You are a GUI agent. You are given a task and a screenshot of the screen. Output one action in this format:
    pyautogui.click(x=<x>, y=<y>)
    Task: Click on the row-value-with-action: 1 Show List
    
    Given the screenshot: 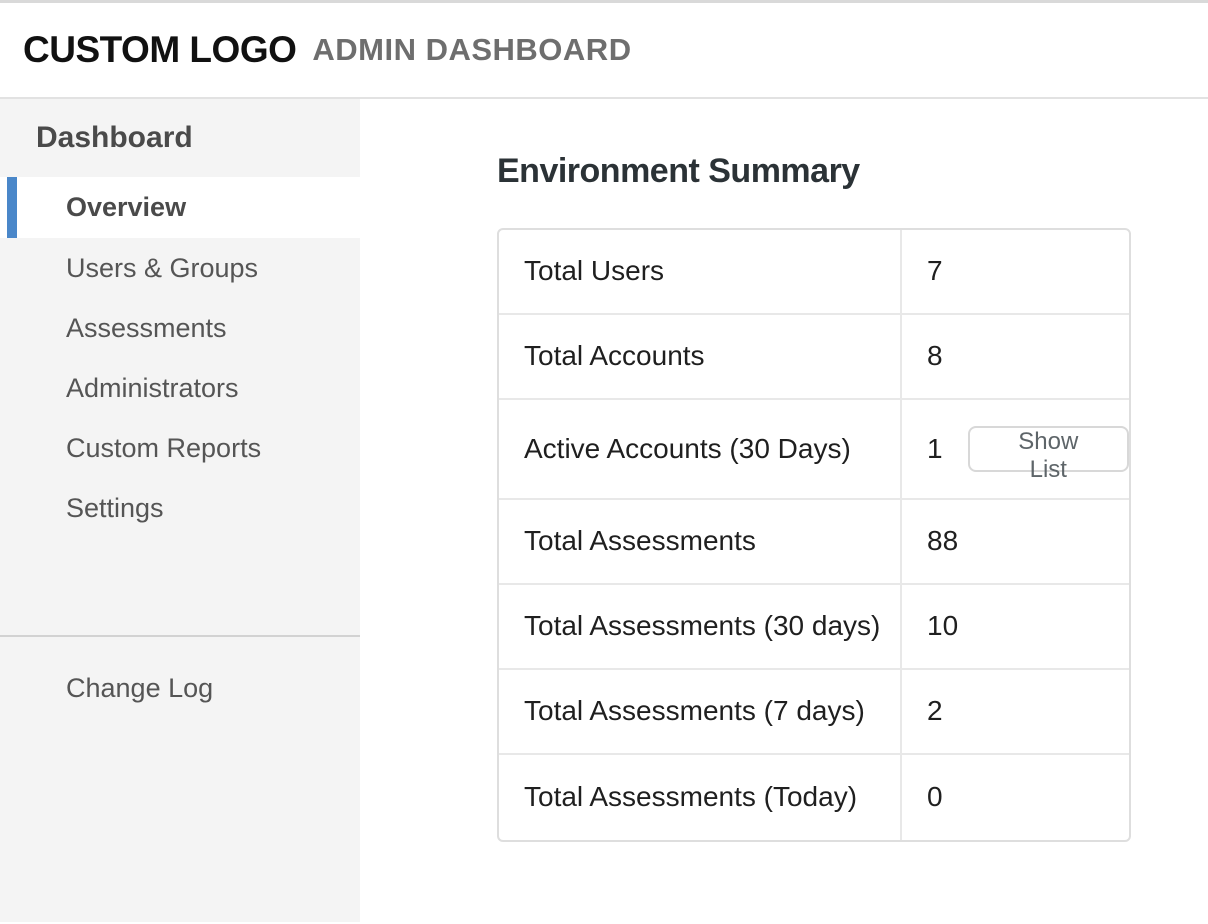 What is the action you would take?
    pyautogui.click(x=1015, y=449)
    